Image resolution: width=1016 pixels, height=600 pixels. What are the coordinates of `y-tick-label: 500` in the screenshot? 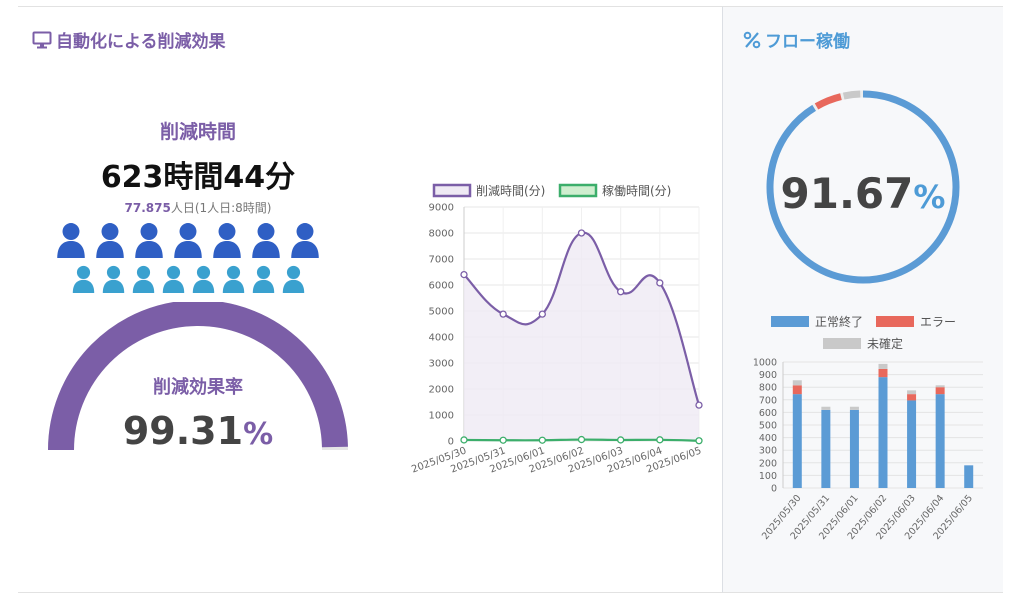 It's located at (768, 426).